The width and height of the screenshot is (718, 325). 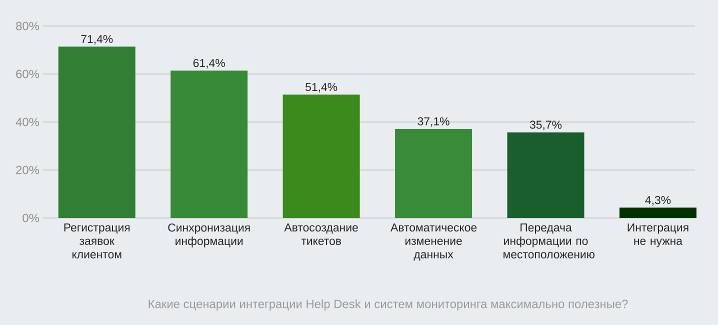 What do you see at coordinates (388, 305) in the screenshot?
I see `text: Какие сценарии интеграции Help Desk и систем мониторинга максимально полезные?` at bounding box center [388, 305].